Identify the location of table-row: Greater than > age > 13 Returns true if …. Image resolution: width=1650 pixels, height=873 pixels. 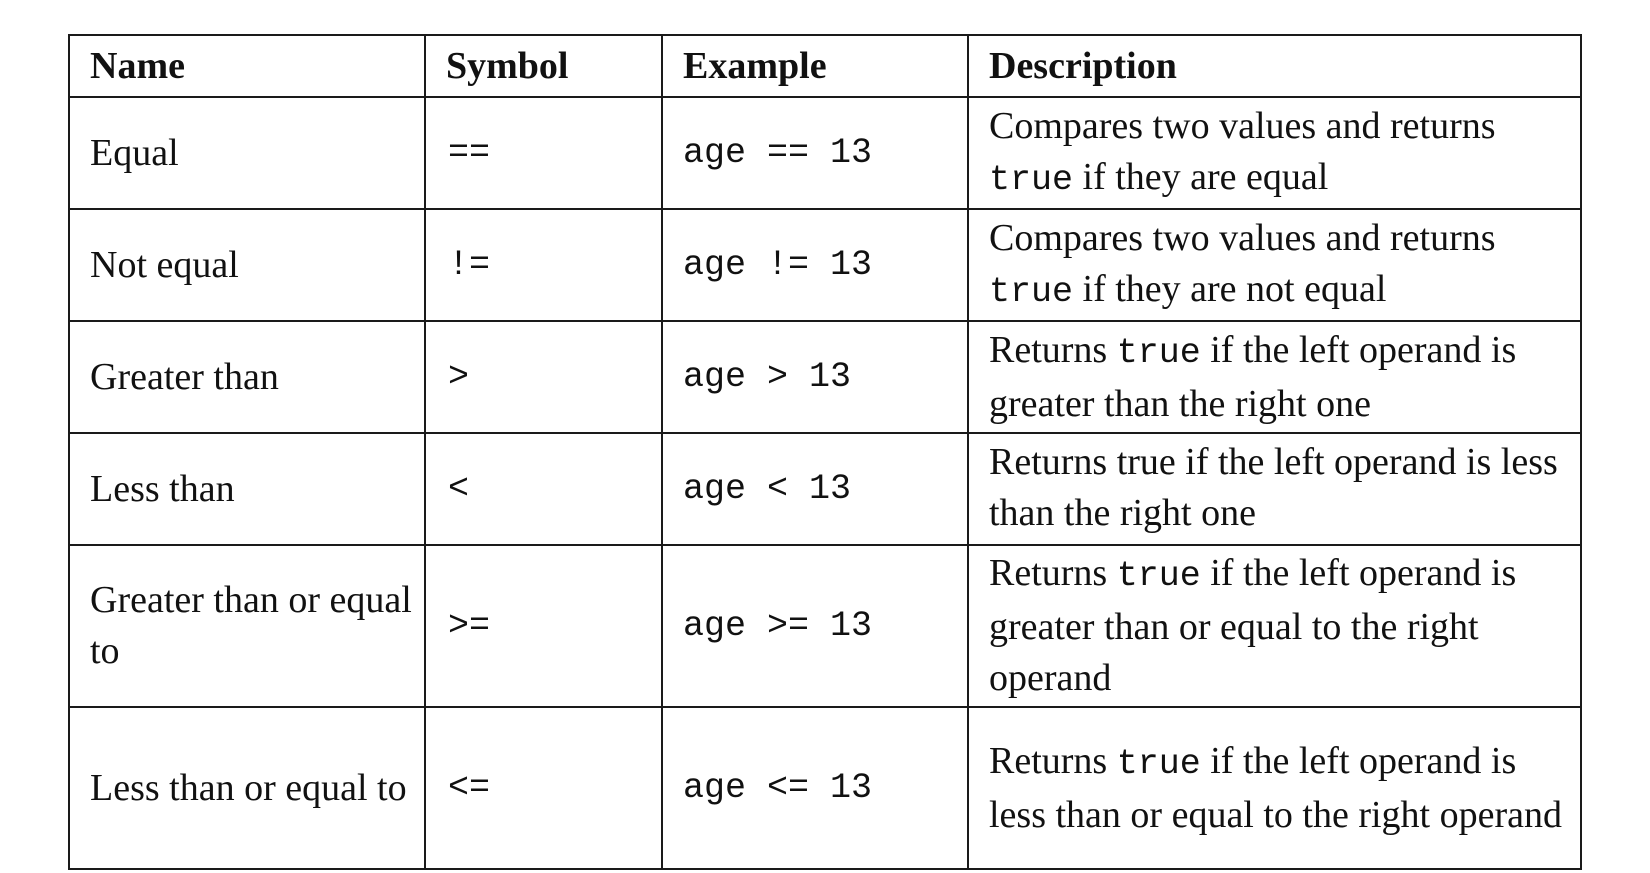
(825, 377).